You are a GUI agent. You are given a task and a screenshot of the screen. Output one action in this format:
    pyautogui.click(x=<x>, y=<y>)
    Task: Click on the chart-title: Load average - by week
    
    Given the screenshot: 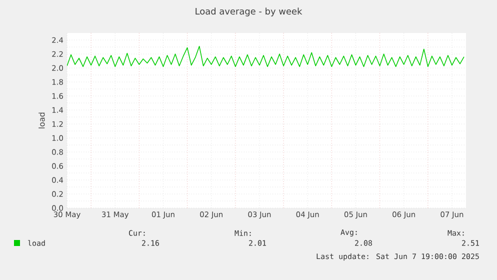 What is the action you would take?
    pyautogui.click(x=249, y=12)
    